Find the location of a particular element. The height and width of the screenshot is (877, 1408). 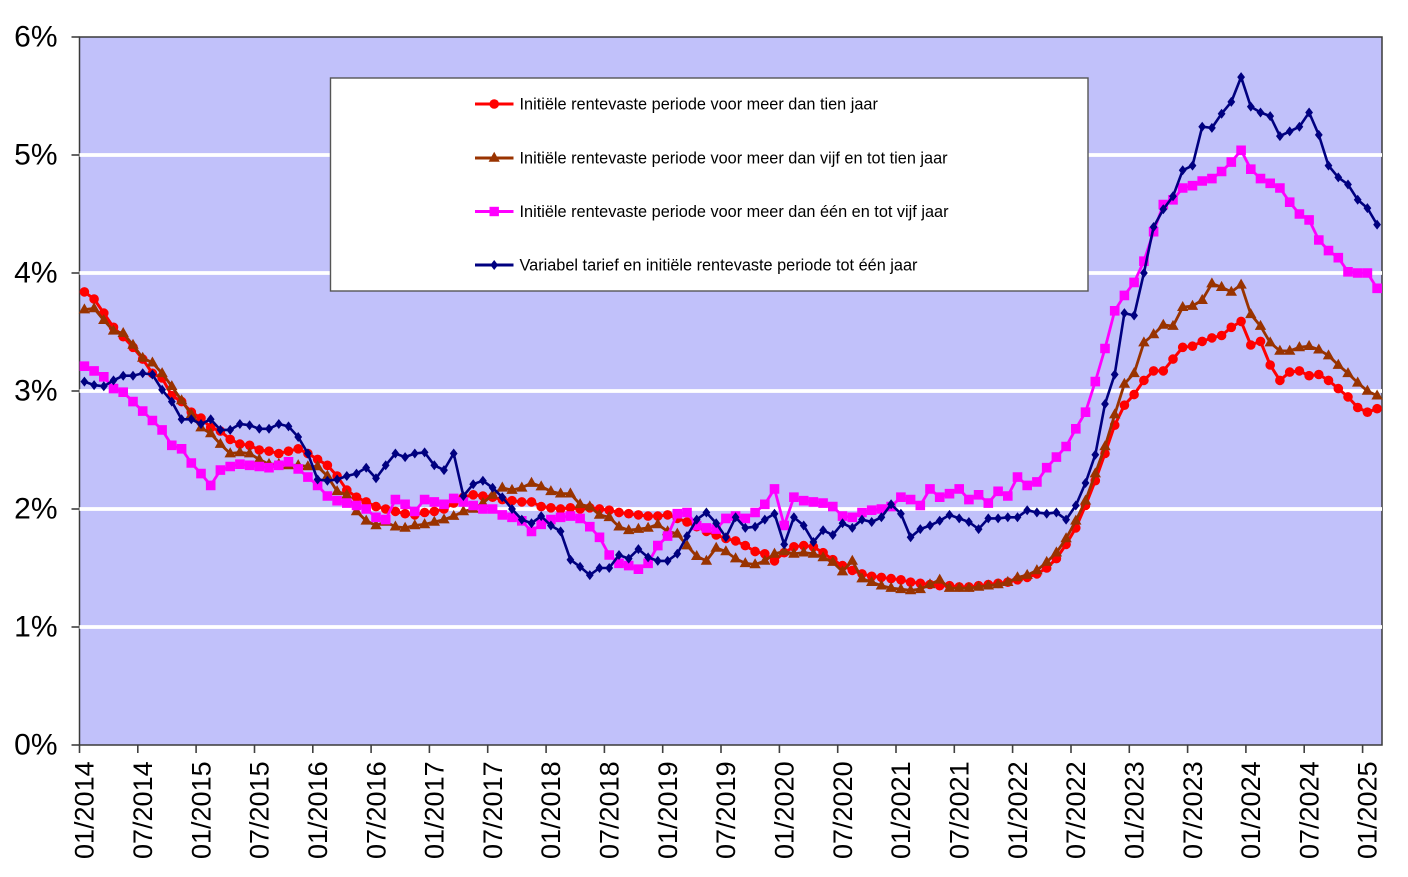

svg-text: 01/2018 is located at coordinates (551, 810).